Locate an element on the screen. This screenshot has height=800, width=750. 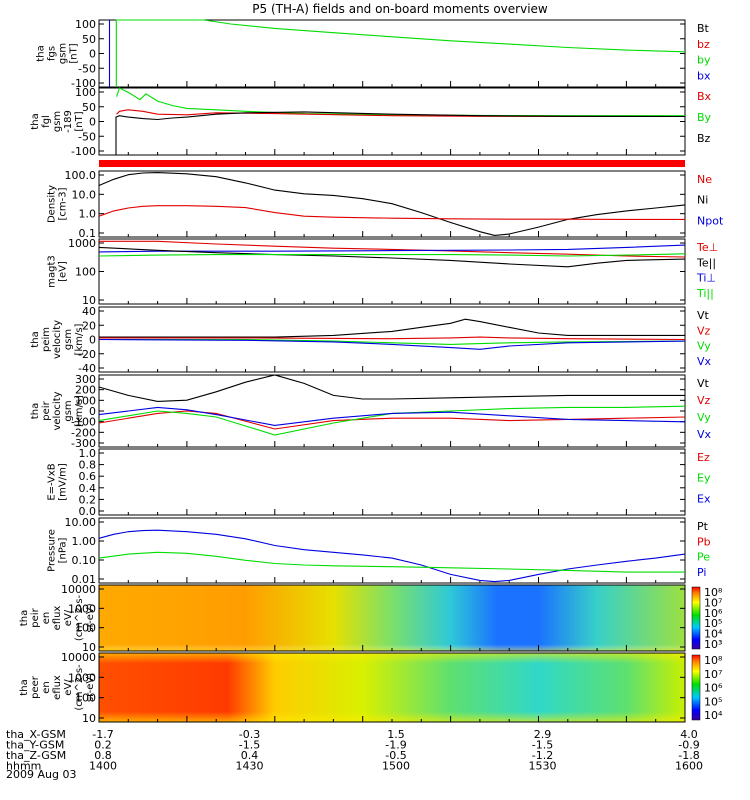
fgl-ylabel: thafglgsm-189[nT] is located at coordinates (57, 121).